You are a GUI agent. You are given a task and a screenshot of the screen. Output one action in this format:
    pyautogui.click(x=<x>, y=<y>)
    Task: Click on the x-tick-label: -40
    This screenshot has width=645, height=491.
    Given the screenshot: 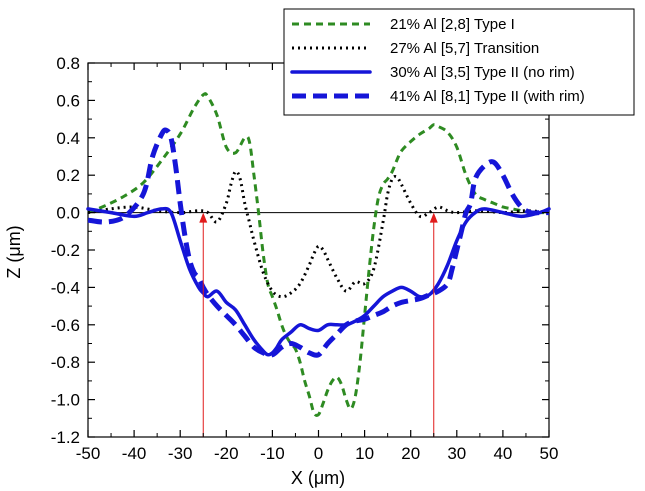 What is the action you would take?
    pyautogui.click(x=134, y=453)
    